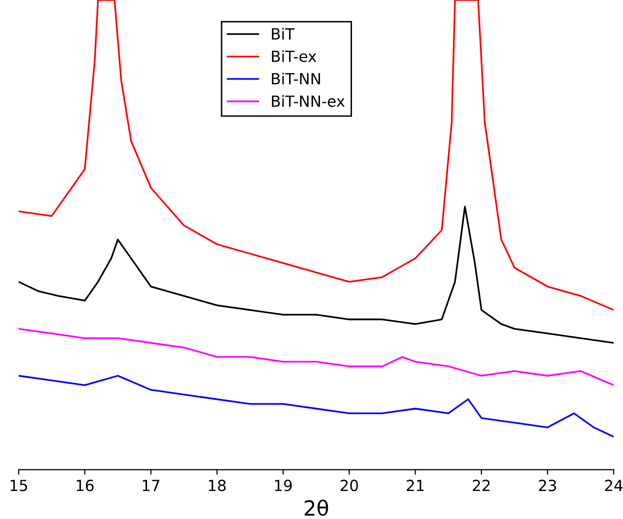  Describe the element at coordinates (316, 508) in the screenshot. I see `x-axis-title: 2θ` at that location.